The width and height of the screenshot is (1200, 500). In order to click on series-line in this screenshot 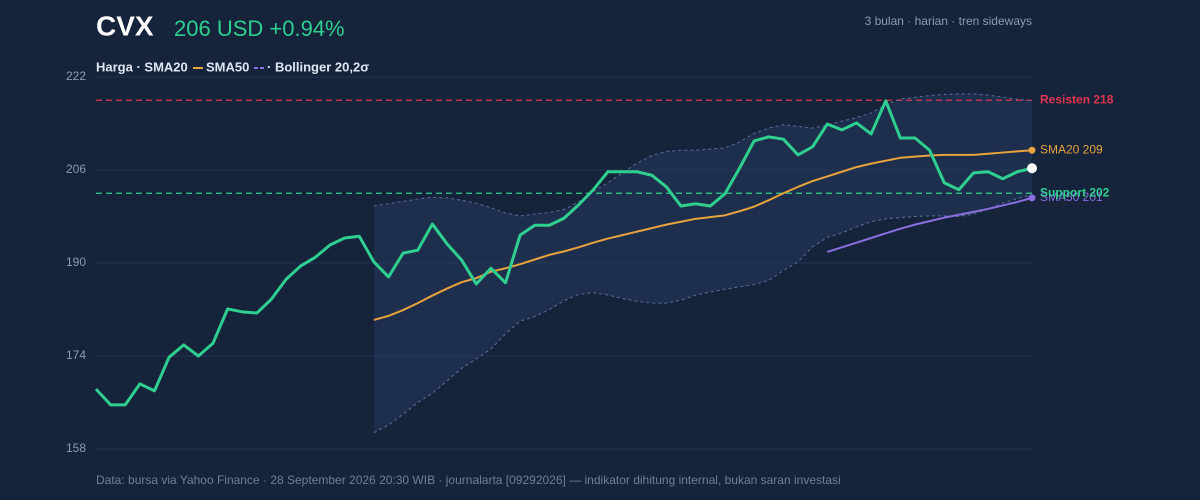, I will do `click(929, 224)`.